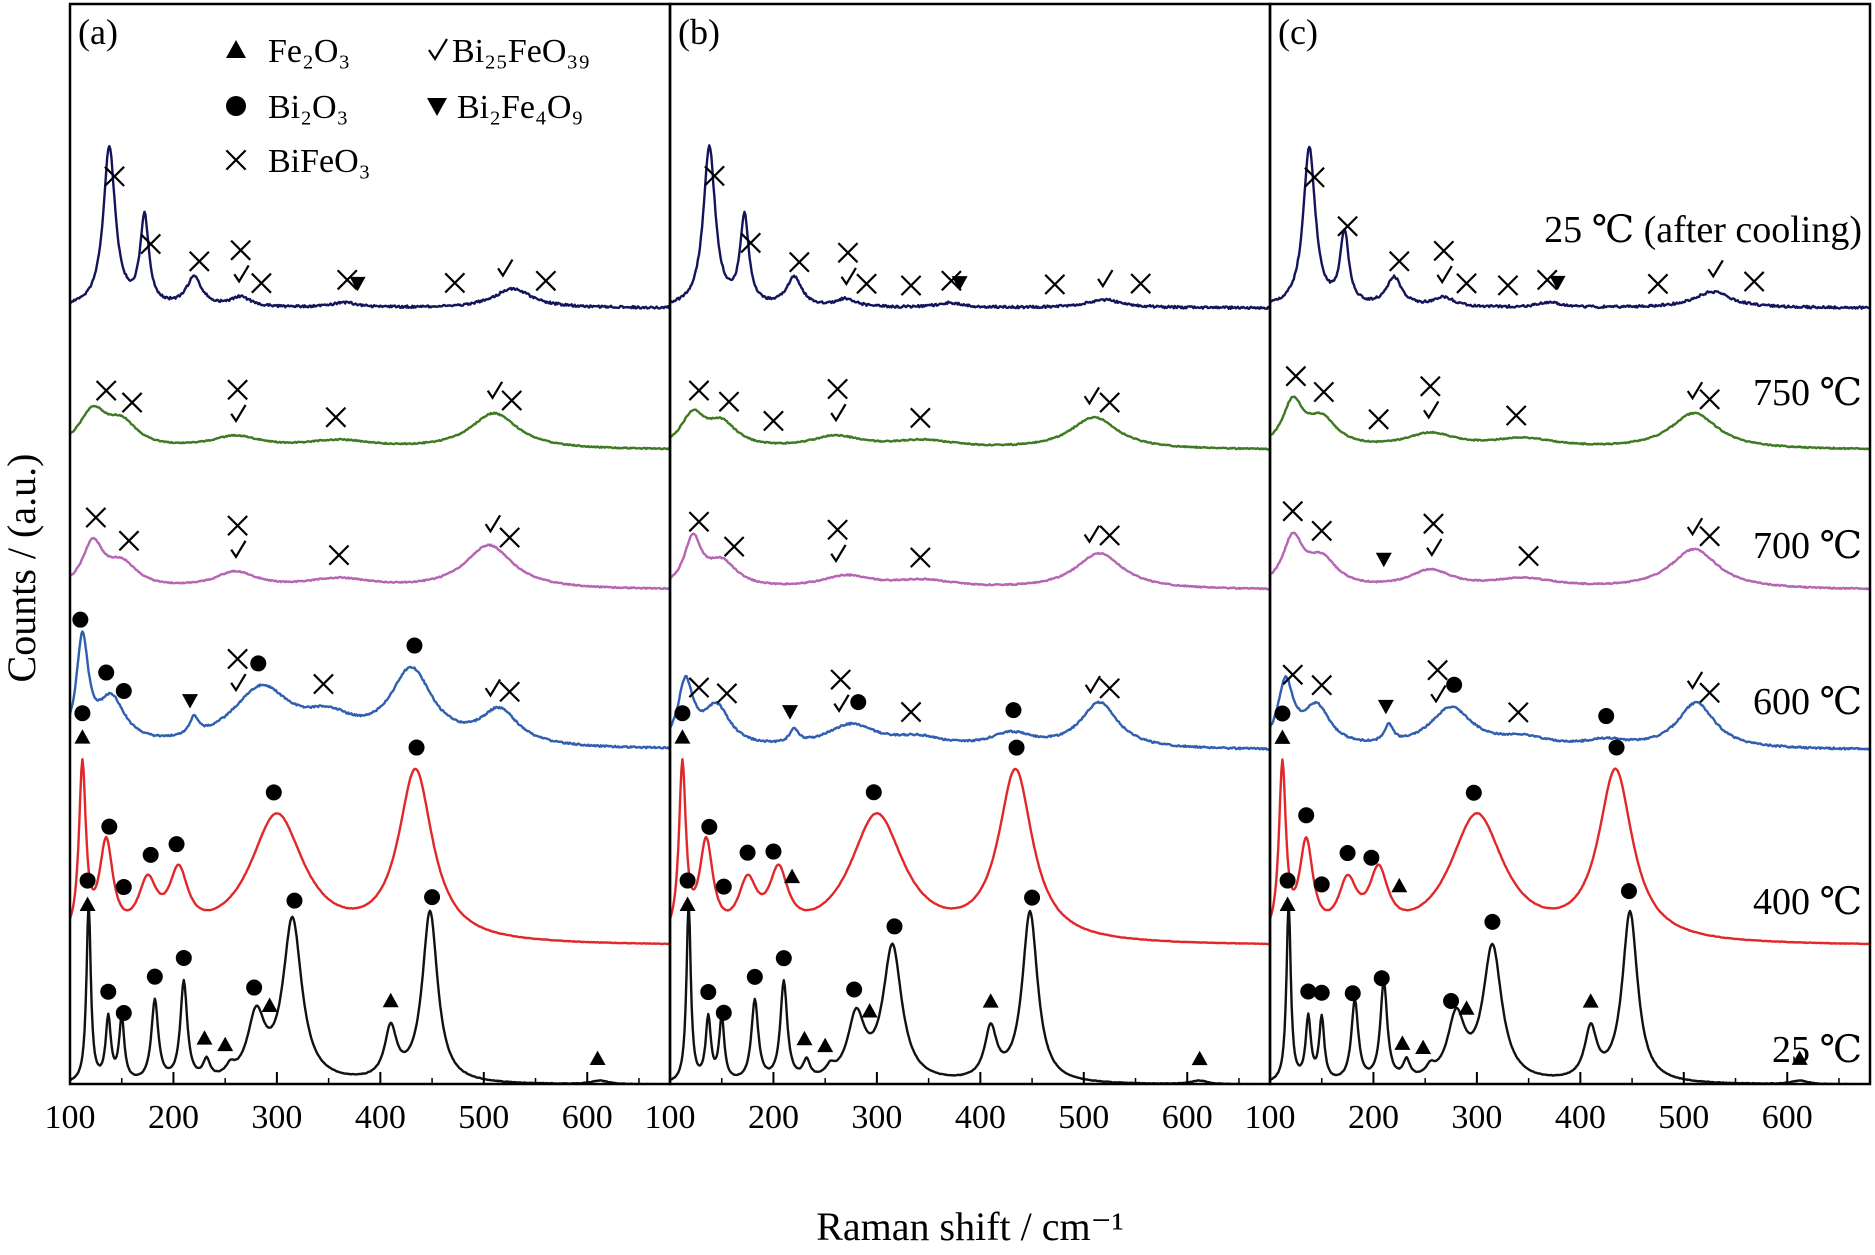  Describe the element at coordinates (1298, 32) in the screenshot. I see `panel-label-c: (c)` at that location.